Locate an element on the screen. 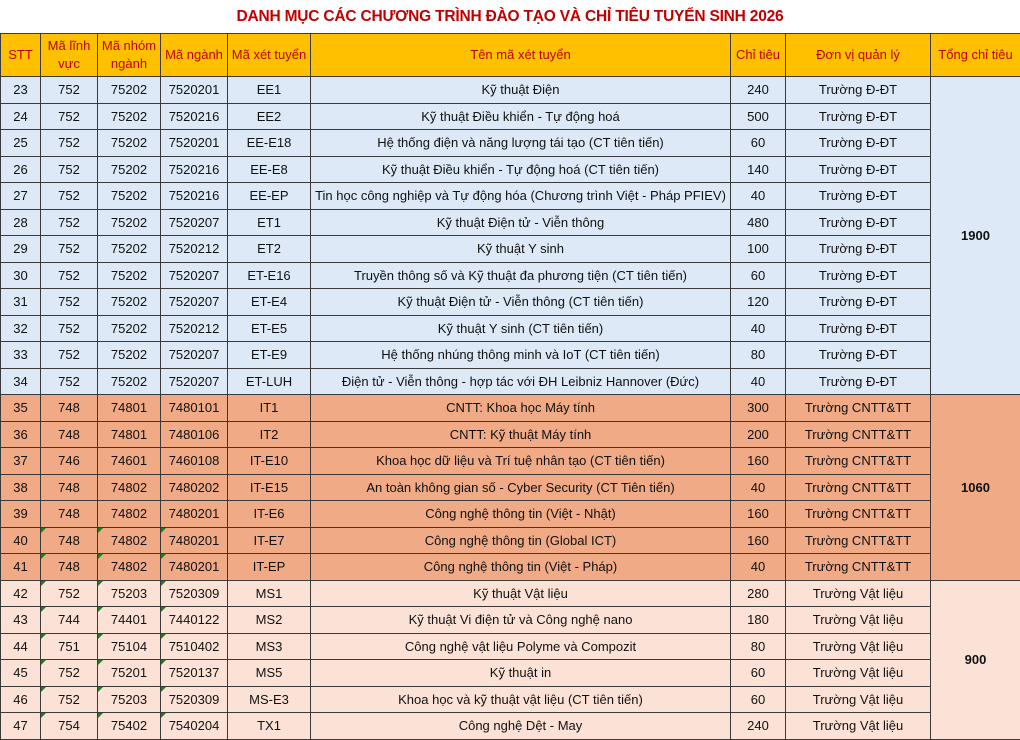  stt-cell: 38 is located at coordinates (21, 487).